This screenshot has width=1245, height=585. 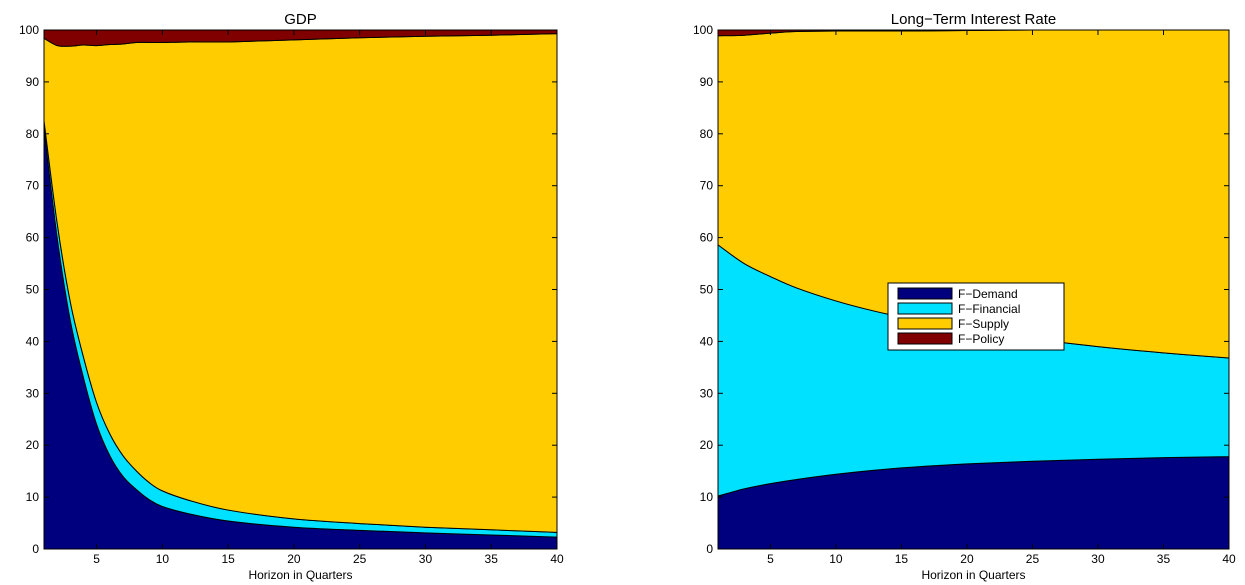 I want to click on legend-swatch-f-financial, so click(x=925, y=308).